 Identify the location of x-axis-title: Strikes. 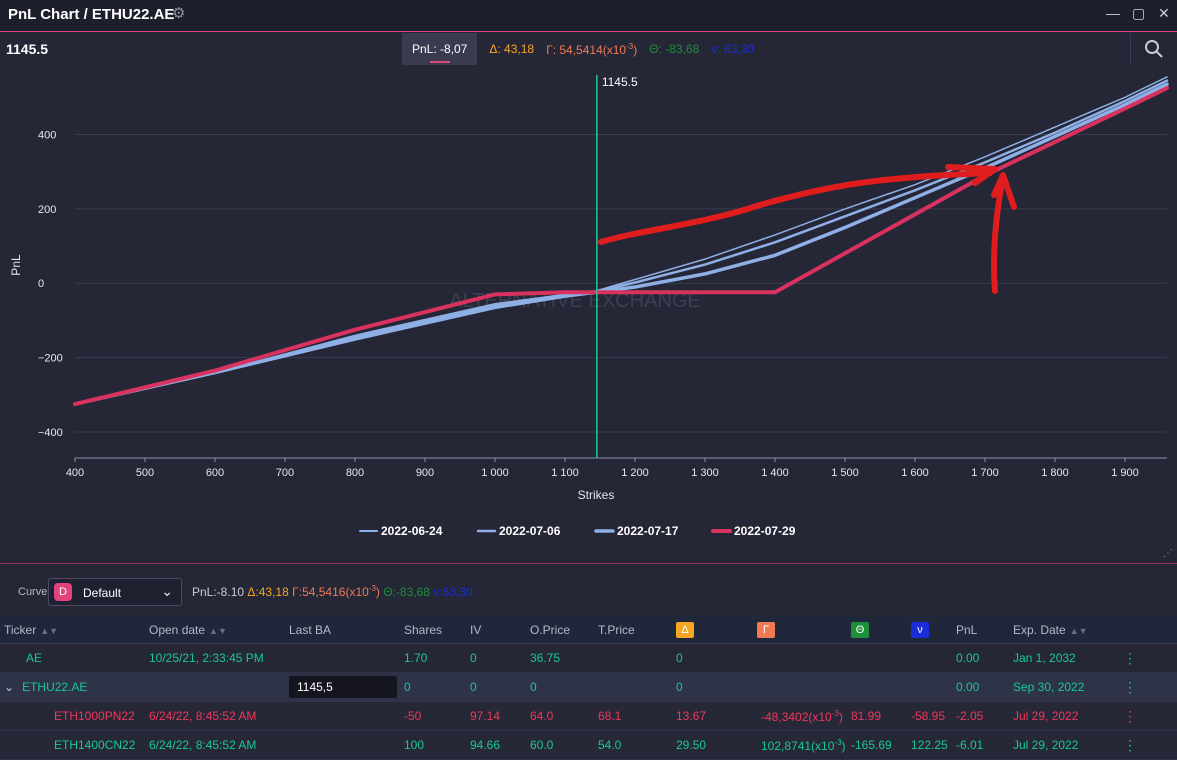
(596, 495).